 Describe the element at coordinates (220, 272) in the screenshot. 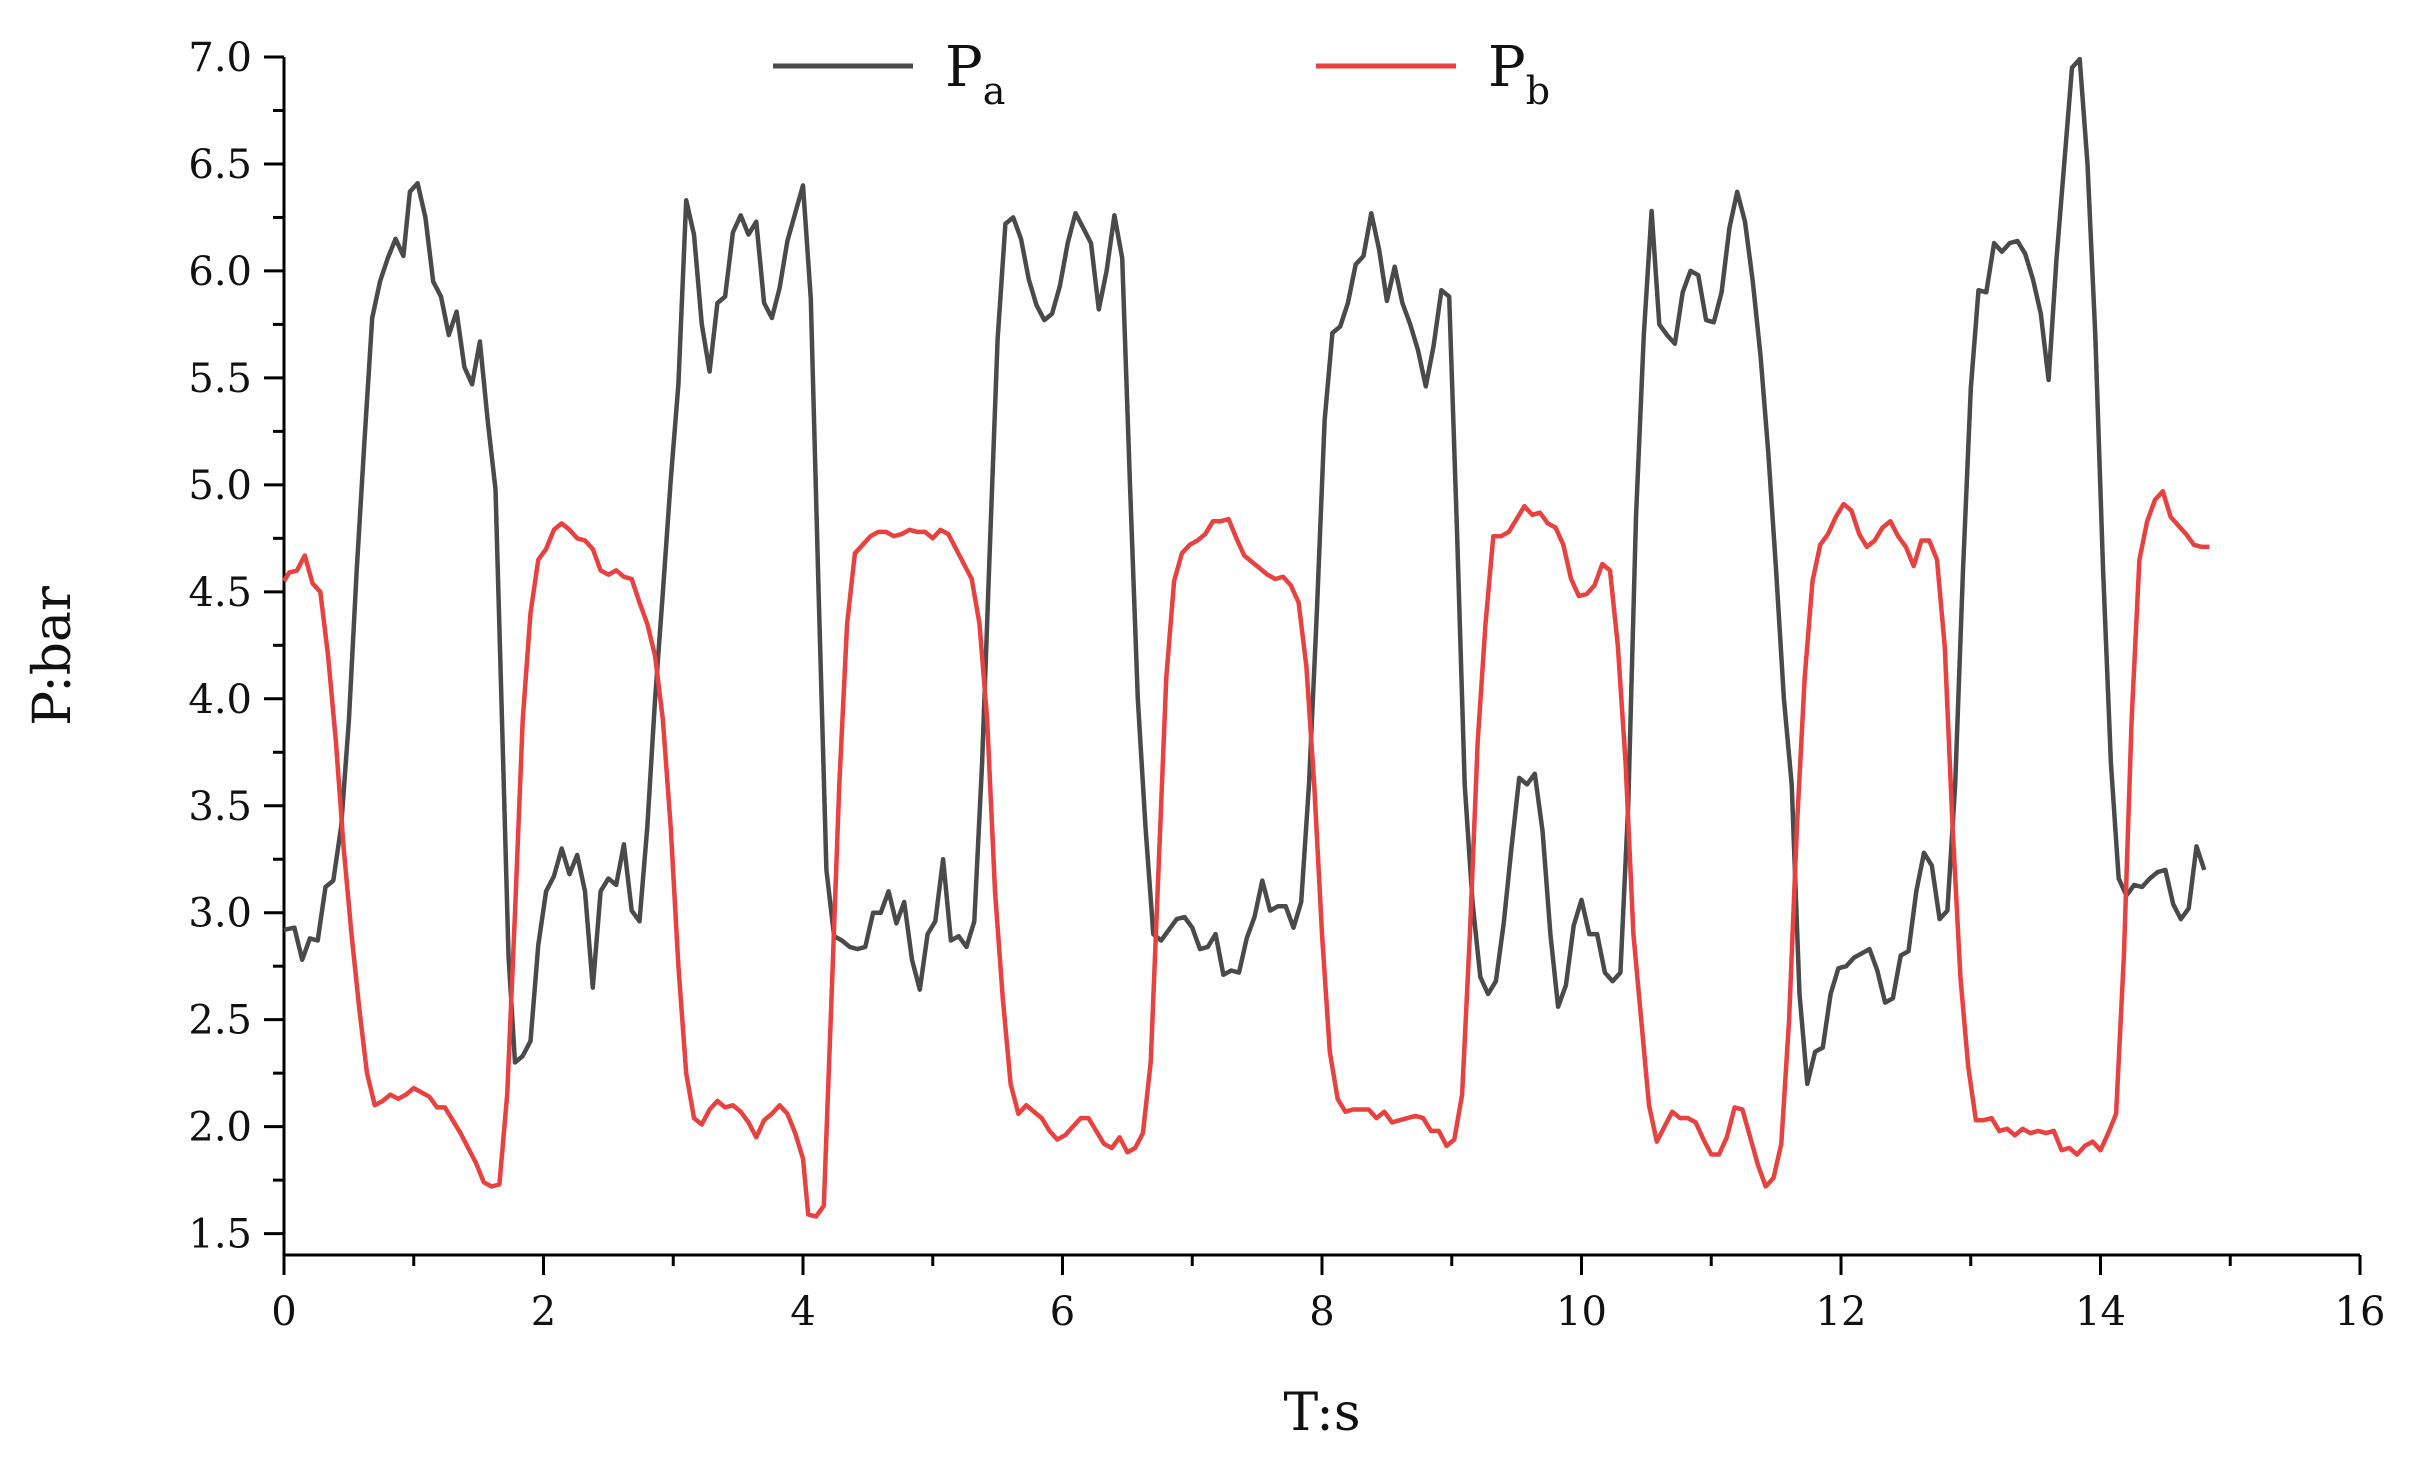

I see `y-tick-label: 6.0` at that location.